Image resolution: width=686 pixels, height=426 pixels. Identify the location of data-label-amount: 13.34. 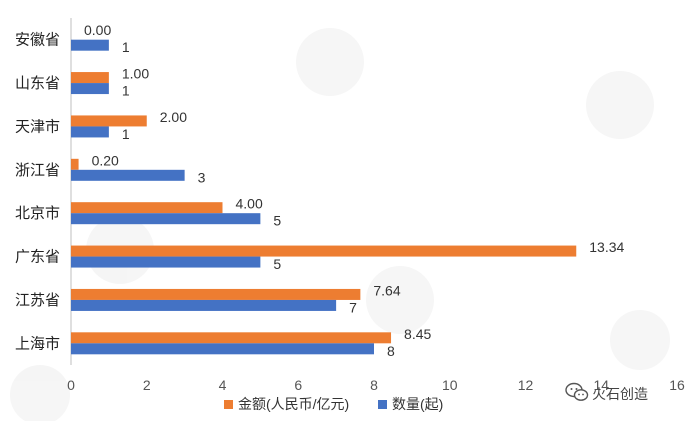
(606, 247).